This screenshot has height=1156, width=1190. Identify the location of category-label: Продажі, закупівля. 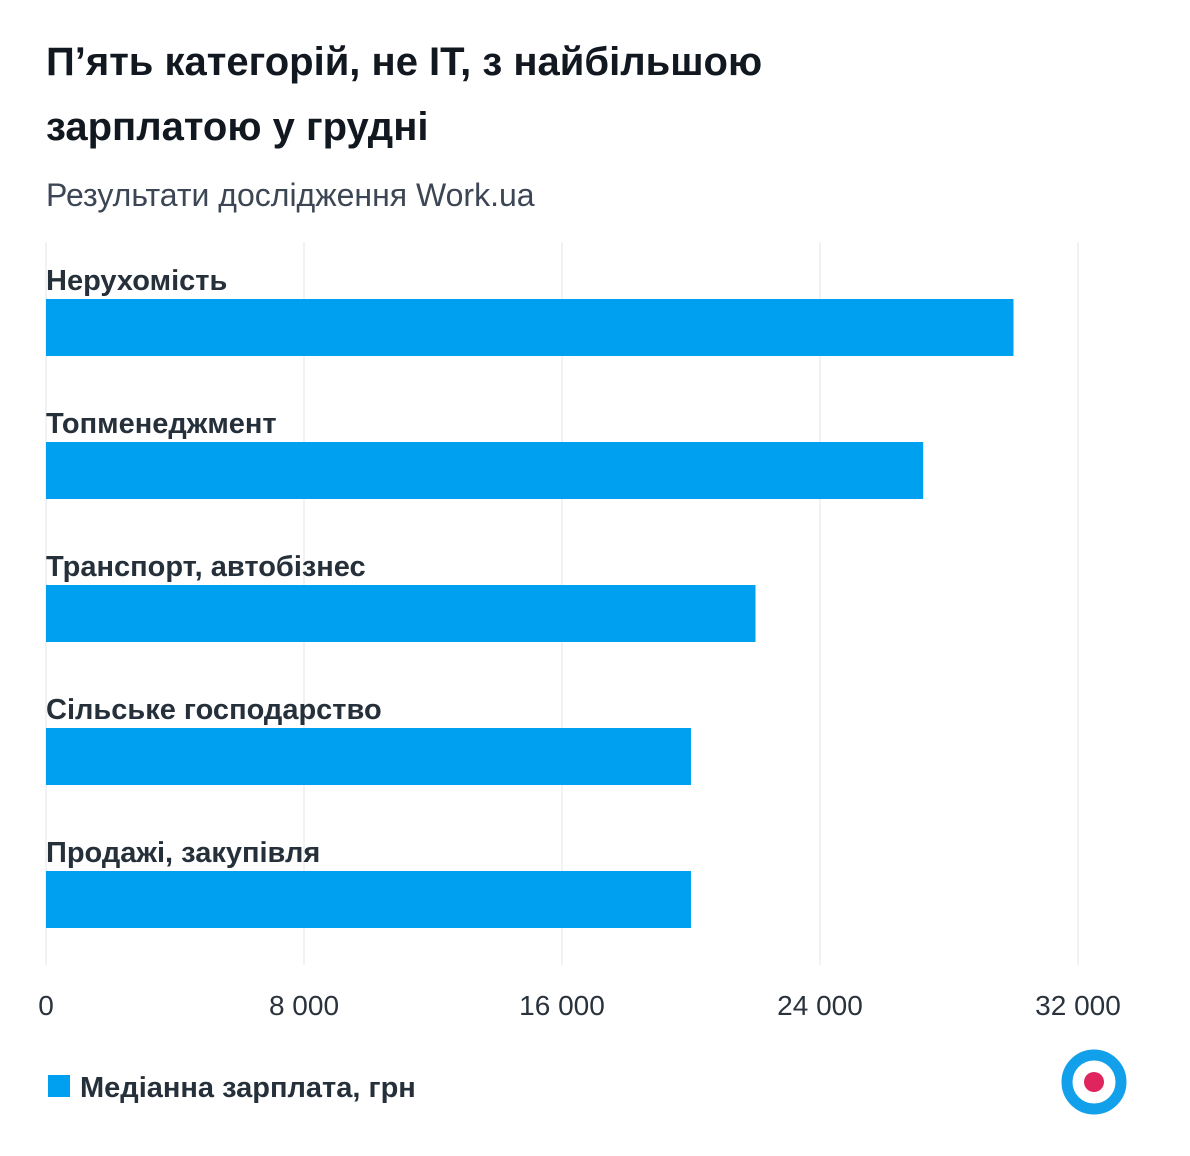
(183, 853).